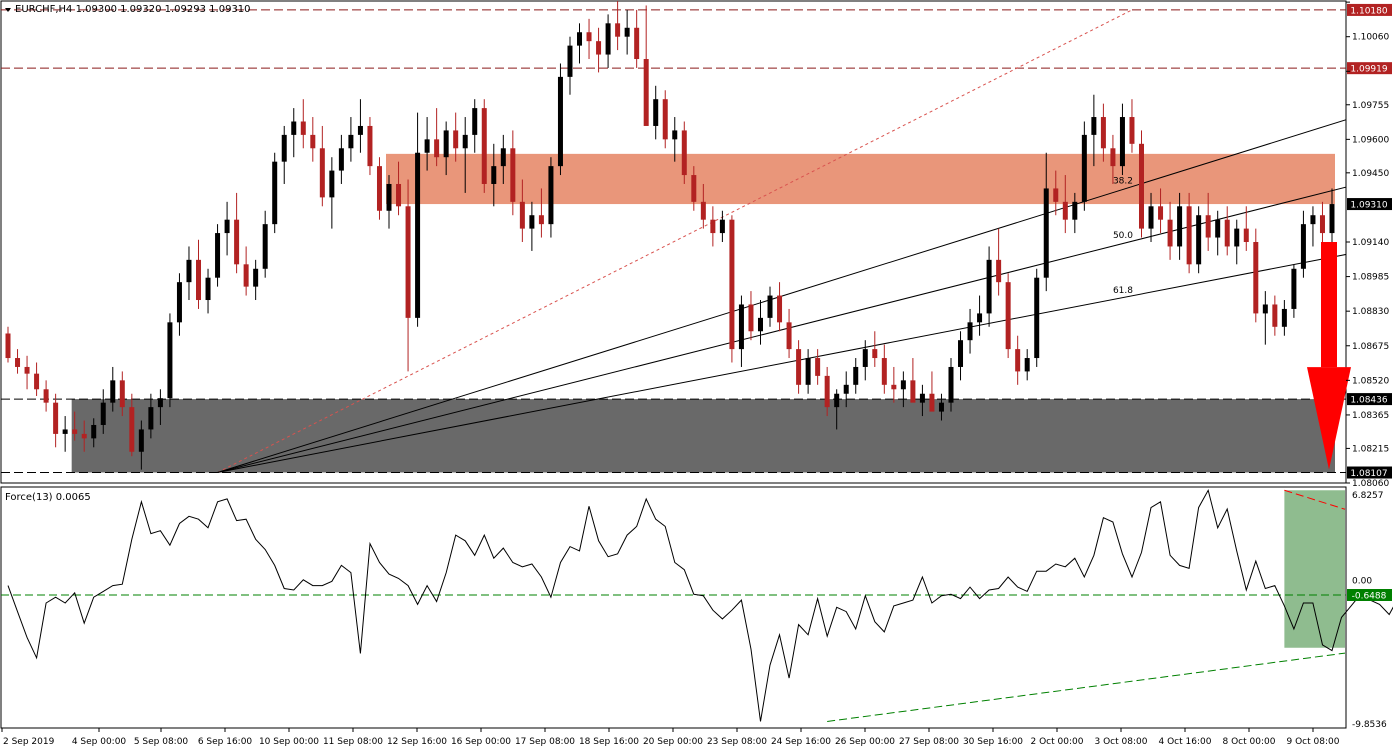 The width and height of the screenshot is (1393, 755). What do you see at coordinates (801, 742) in the screenshot?
I see `x-tick-label: 24 Sep 16:00` at bounding box center [801, 742].